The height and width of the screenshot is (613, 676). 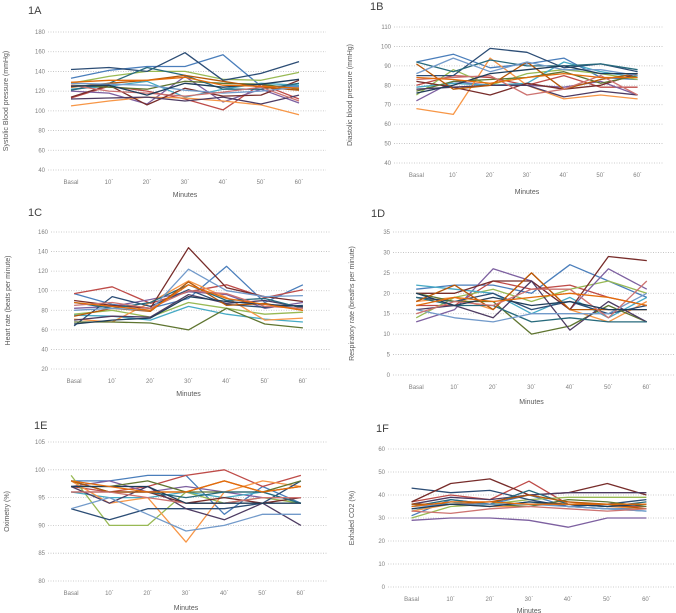 What do you see at coordinates (386, 28) in the screenshot?
I see `y-tick-label: 110` at bounding box center [386, 28].